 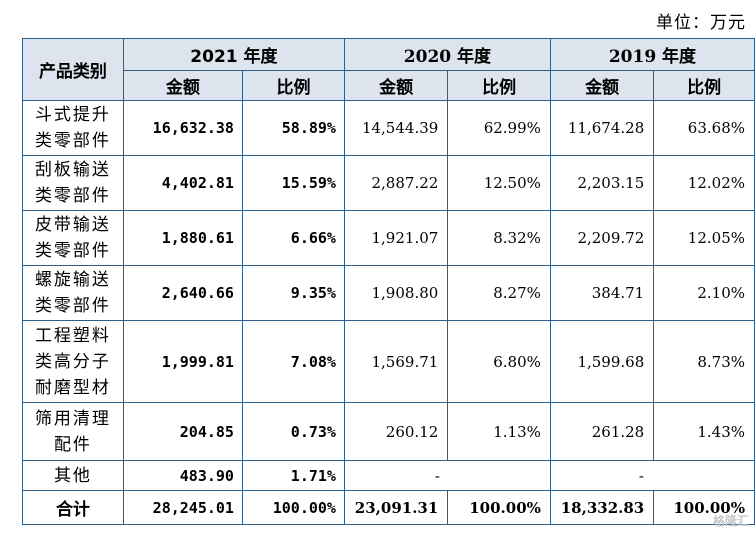 What do you see at coordinates (293, 128) in the screenshot?
I see `ratio-2021-cell: 58.89%` at bounding box center [293, 128].